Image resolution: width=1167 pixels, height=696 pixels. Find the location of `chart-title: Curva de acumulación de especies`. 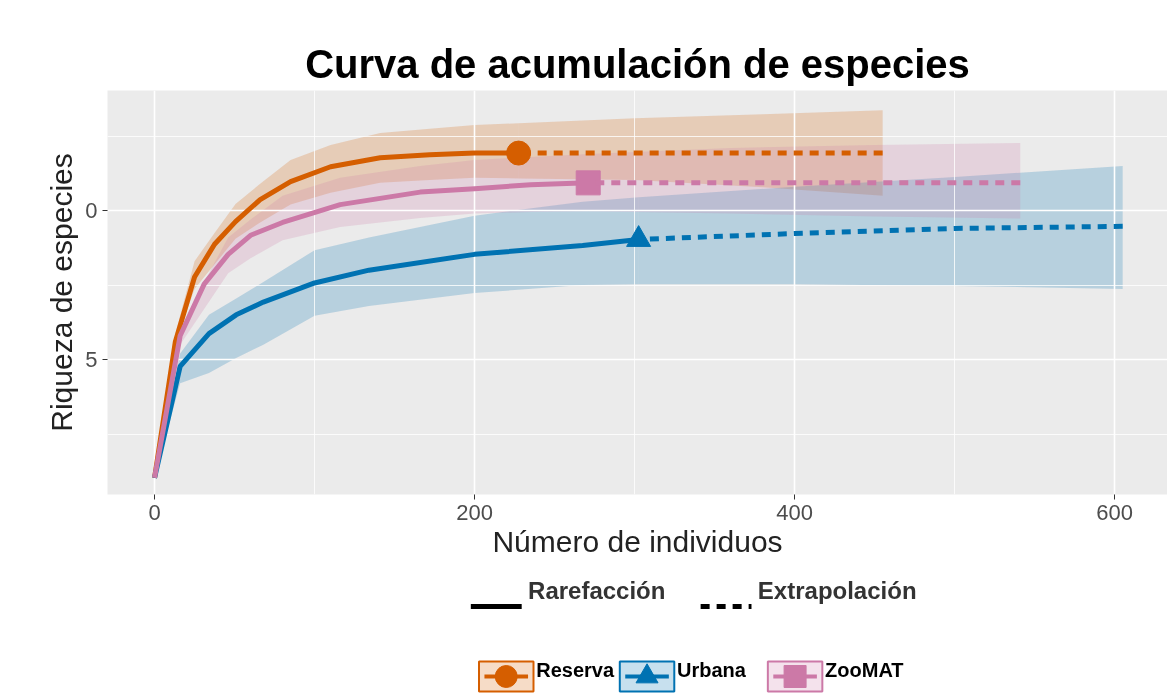

chart-title: Curva de acumulación de especies is located at coordinates (637, 63).